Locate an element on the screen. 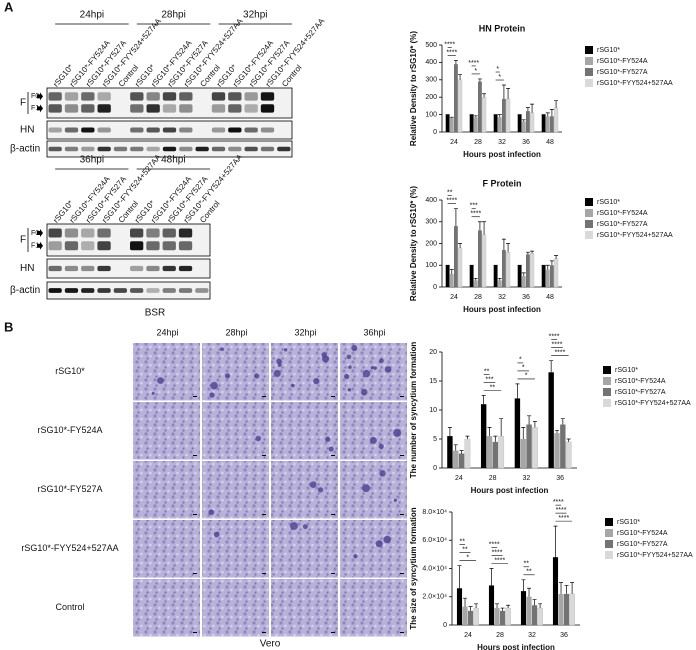 The width and height of the screenshot is (696, 650). y-tick-label: 20 is located at coordinates (433, 352).